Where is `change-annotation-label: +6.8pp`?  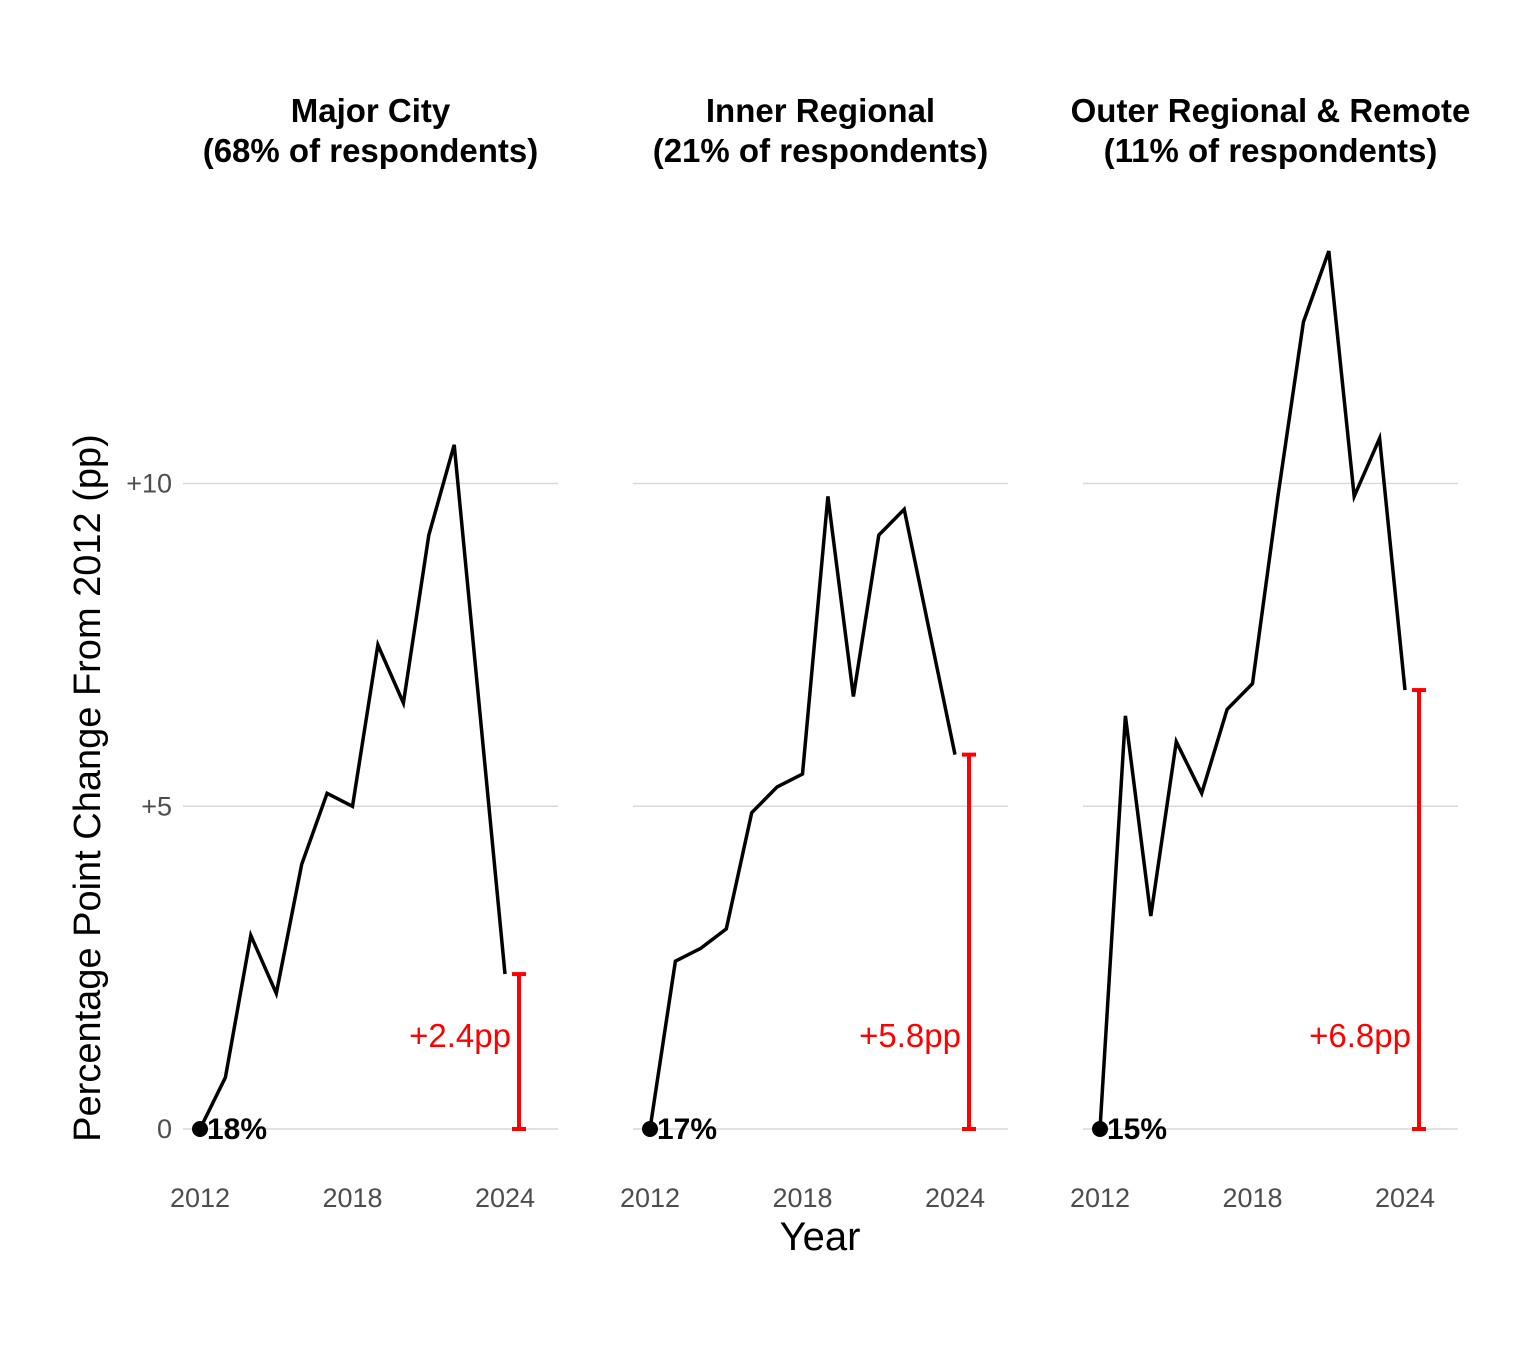
change-annotation-label: +6.8pp is located at coordinates (1360, 1035).